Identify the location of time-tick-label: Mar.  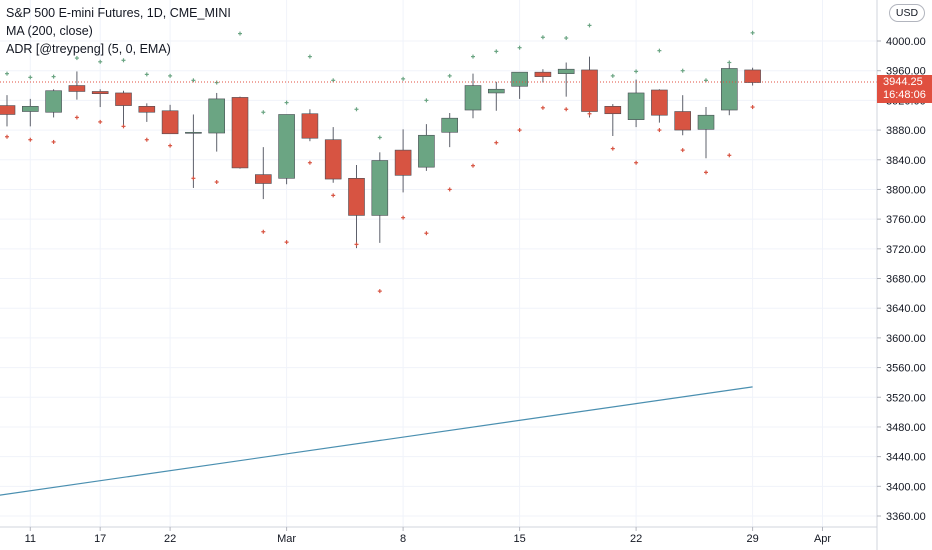
(286, 539).